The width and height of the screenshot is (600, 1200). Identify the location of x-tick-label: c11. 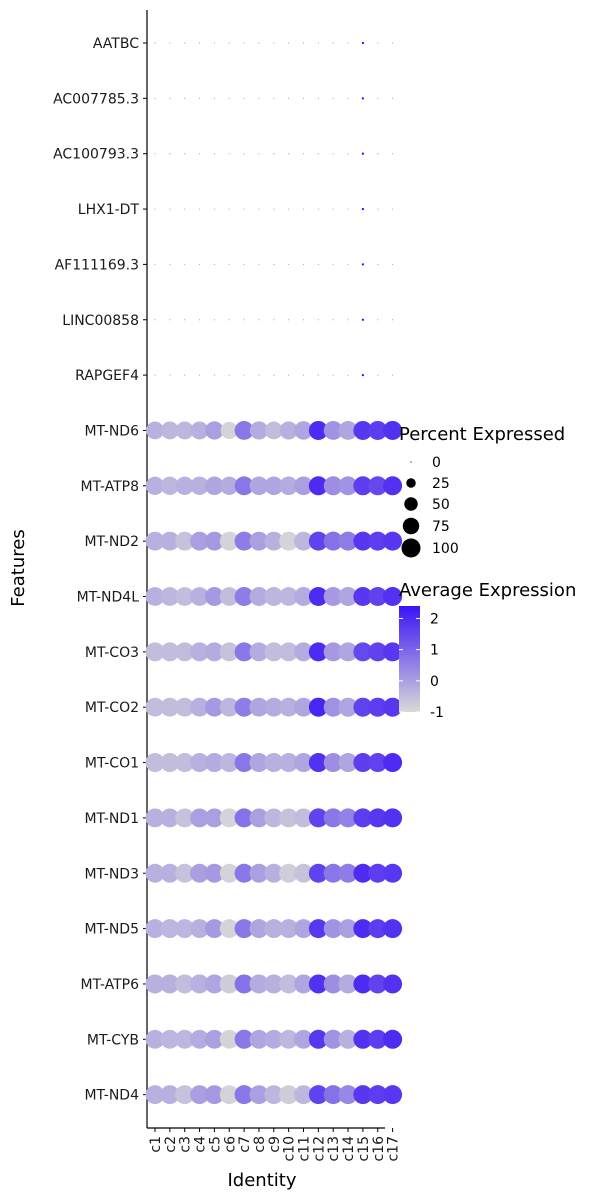
(305, 1149).